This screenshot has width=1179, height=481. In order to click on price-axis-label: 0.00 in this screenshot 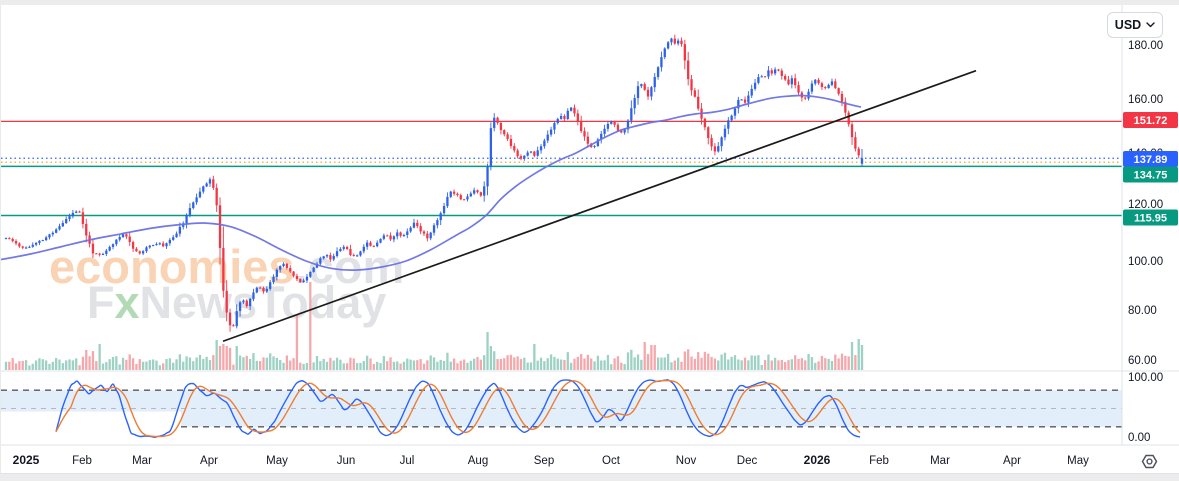, I will do `click(1139, 438)`.